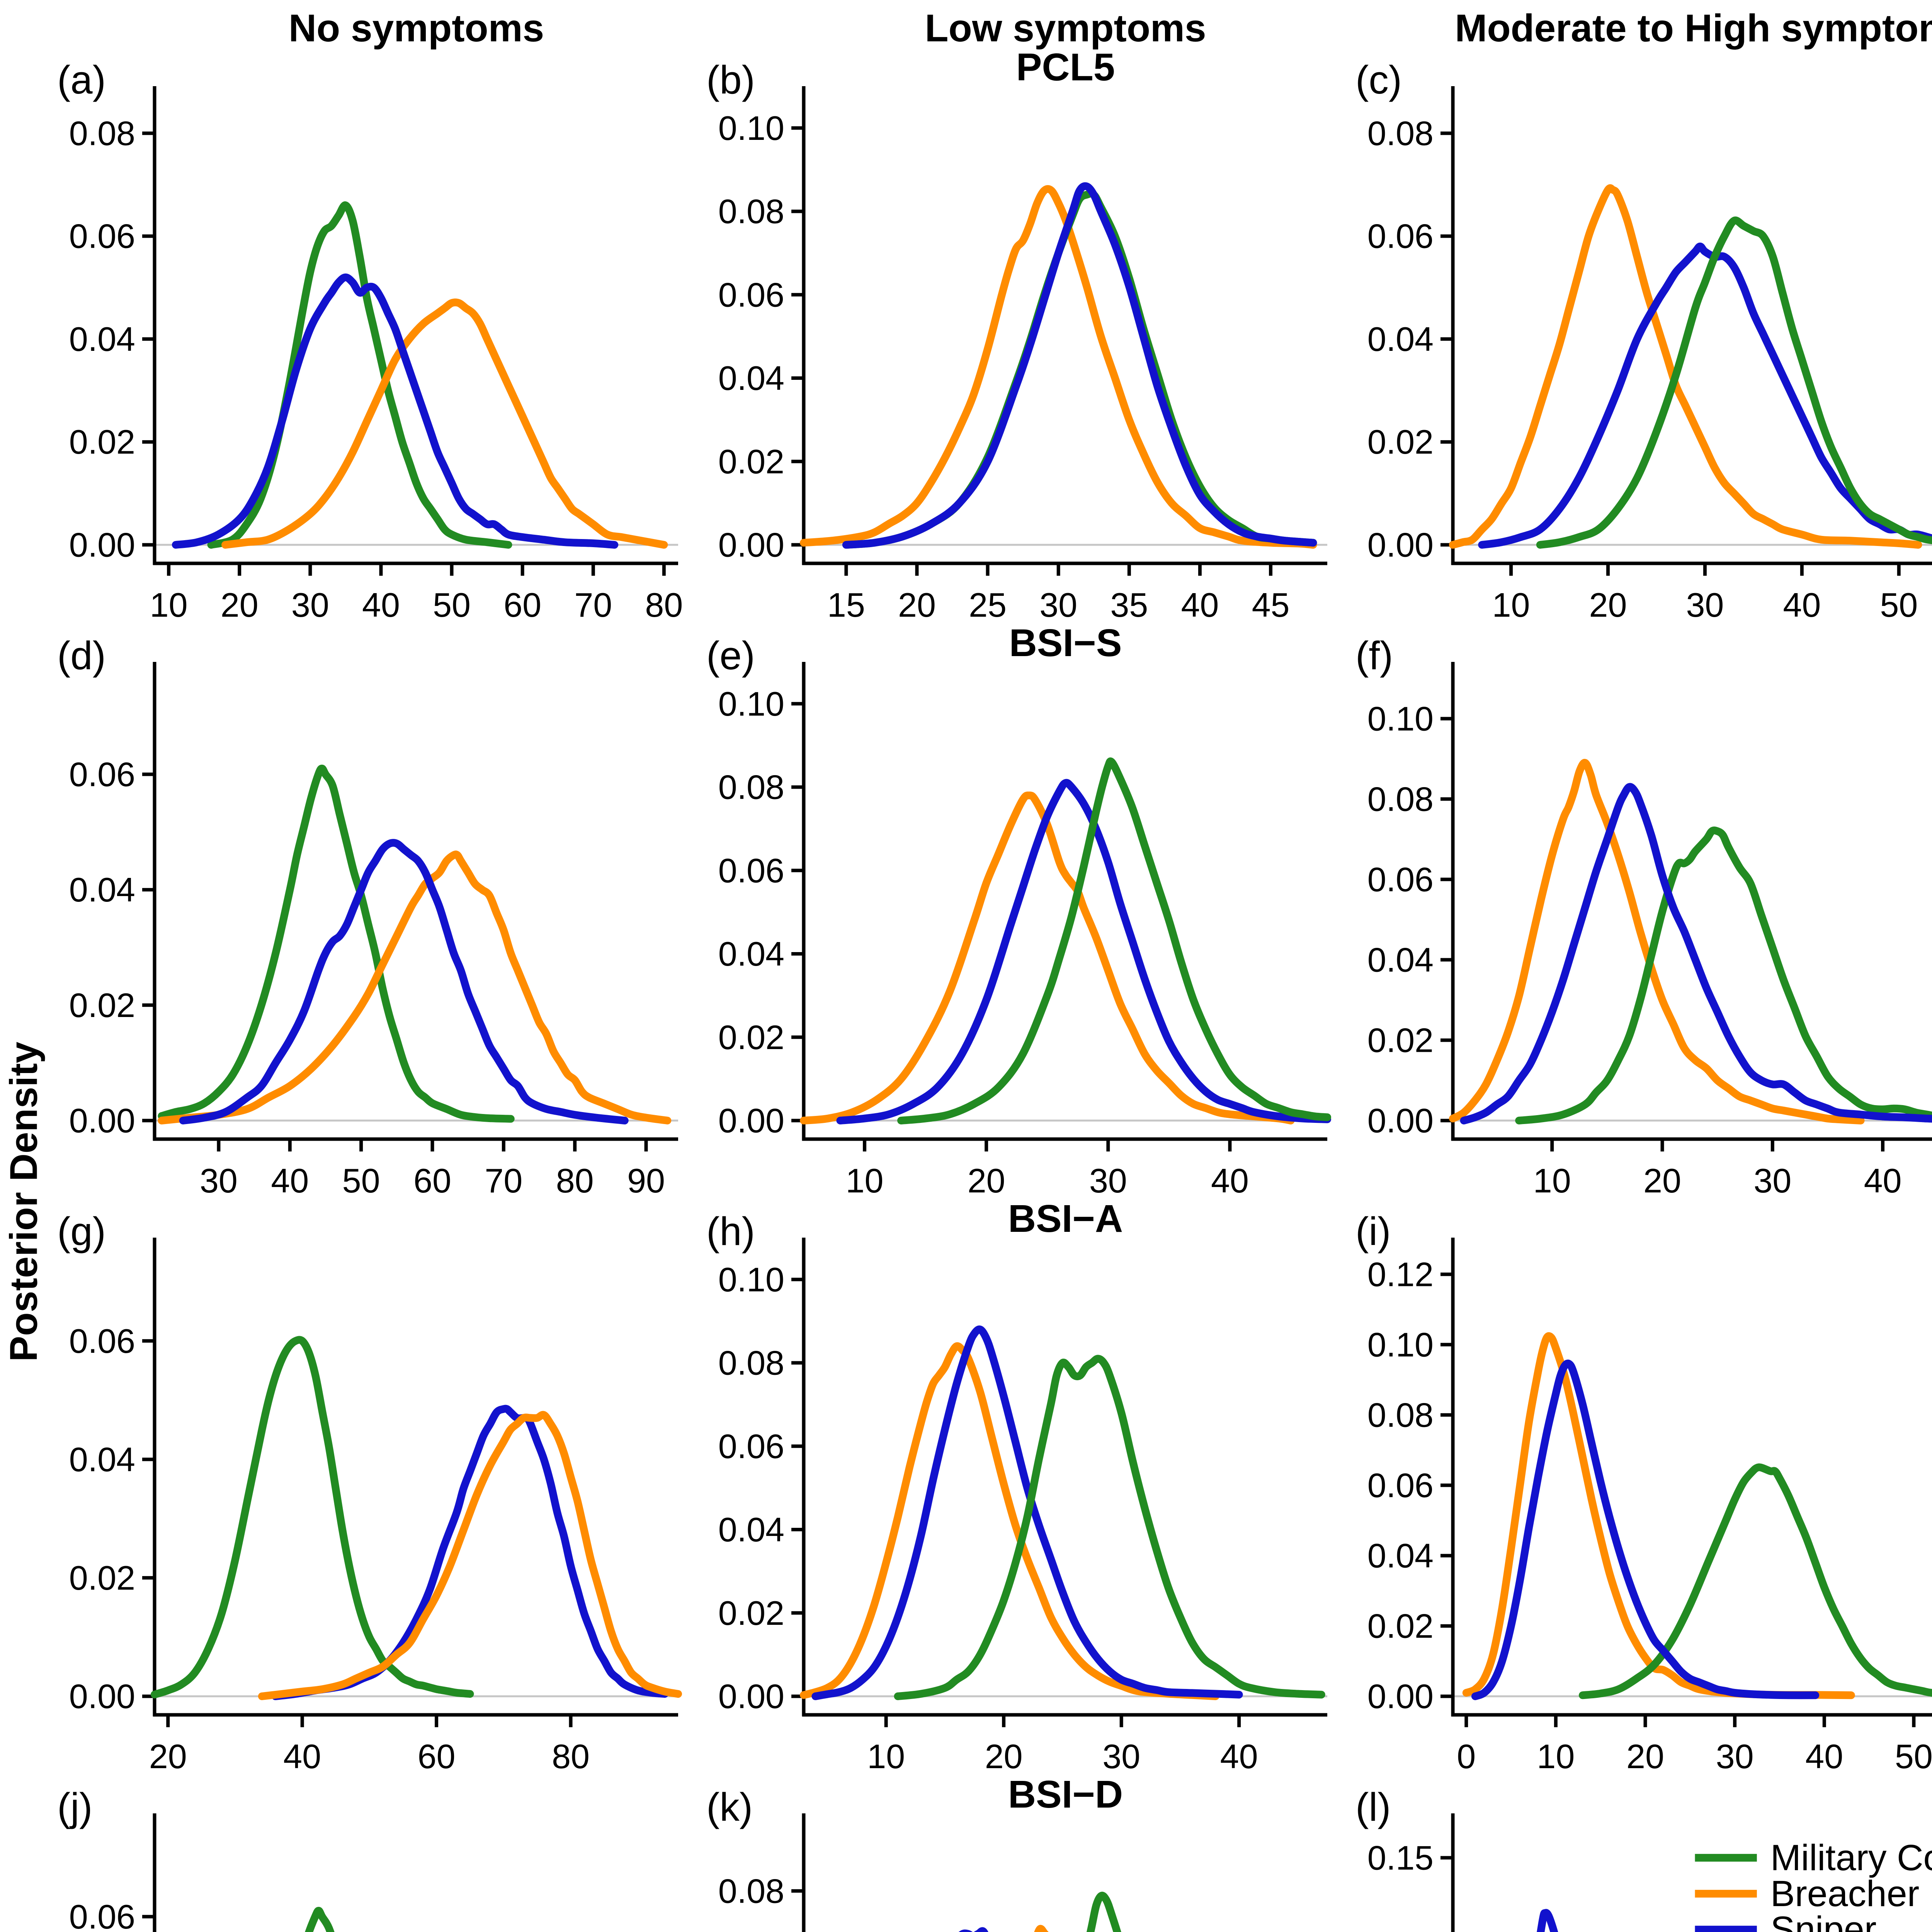 Image resolution: width=1932 pixels, height=1932 pixels. I want to click on x-ticks: 10 20 30 40 50, so click(1705, 593).